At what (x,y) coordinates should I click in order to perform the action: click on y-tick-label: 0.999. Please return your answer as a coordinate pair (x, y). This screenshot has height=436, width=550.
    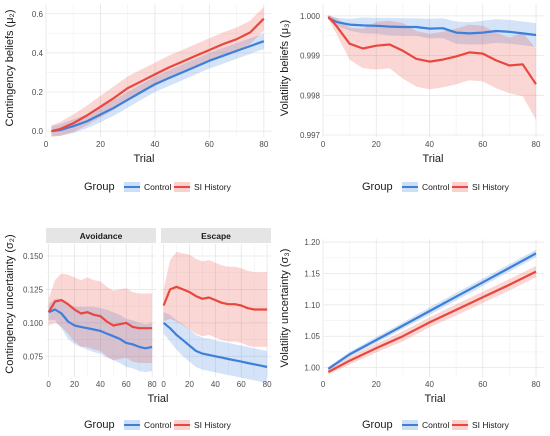
    Looking at the image, I should click on (310, 56).